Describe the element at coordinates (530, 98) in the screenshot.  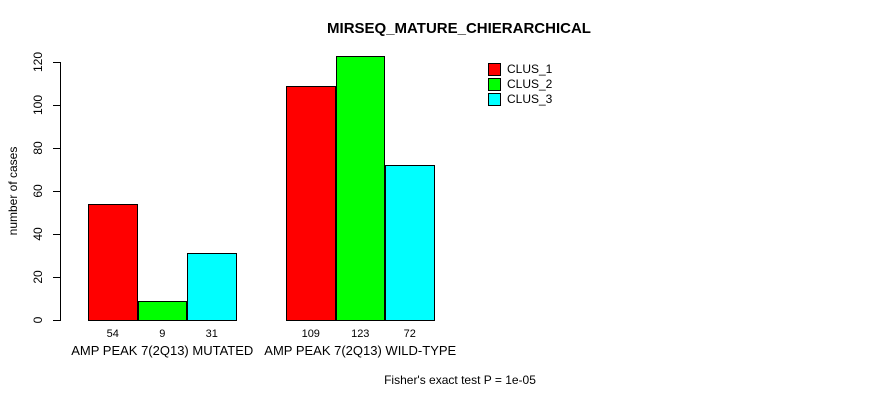
I see `legend-label: CLUS_3` at that location.